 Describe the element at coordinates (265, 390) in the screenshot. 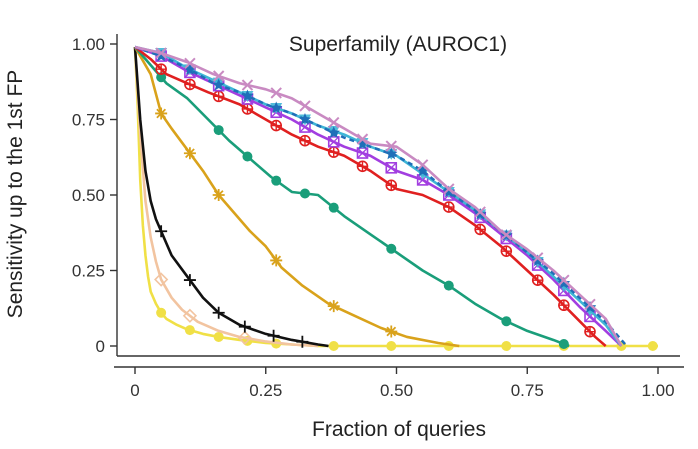

I see `x-tick-label: 0.25` at that location.